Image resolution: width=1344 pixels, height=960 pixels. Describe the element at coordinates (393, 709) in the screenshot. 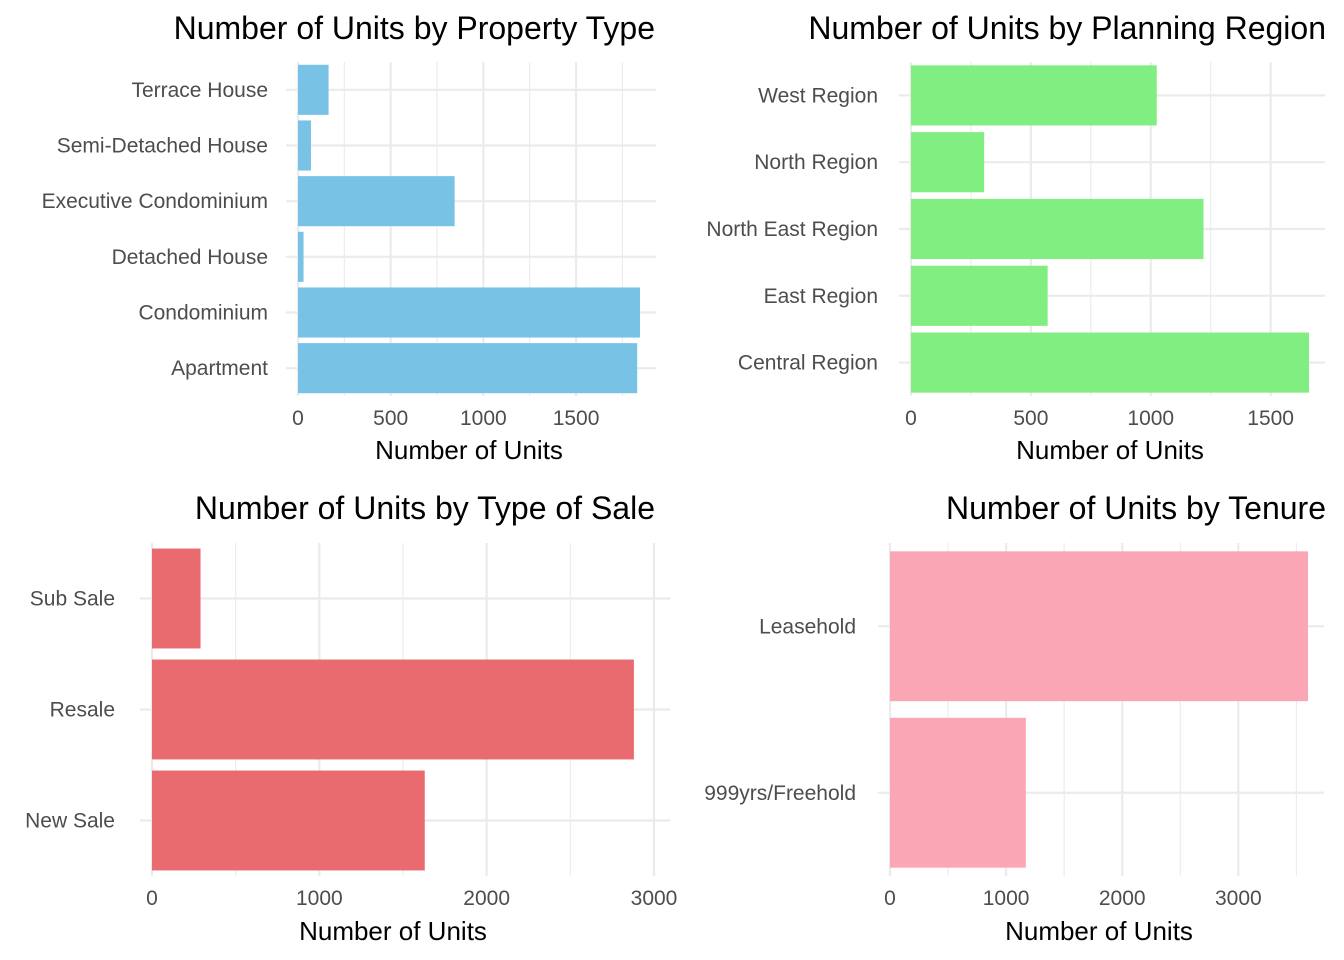

I see `bar-resale` at that location.